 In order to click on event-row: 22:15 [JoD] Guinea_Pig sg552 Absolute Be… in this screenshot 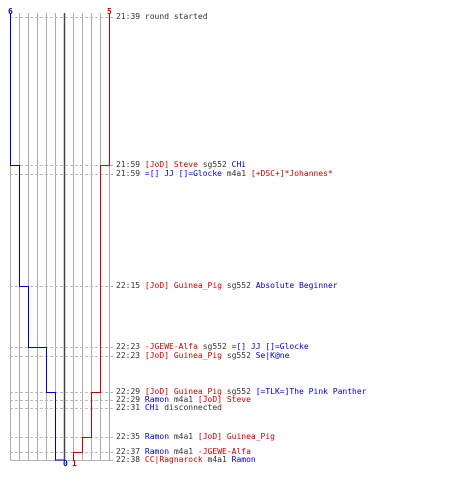, I will do `click(227, 285)`.